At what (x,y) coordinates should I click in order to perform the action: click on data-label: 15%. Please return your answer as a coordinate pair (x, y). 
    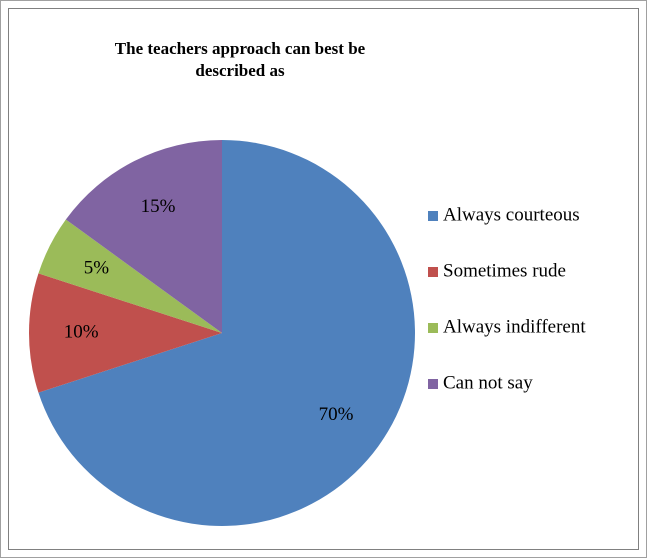
    Looking at the image, I should click on (158, 206).